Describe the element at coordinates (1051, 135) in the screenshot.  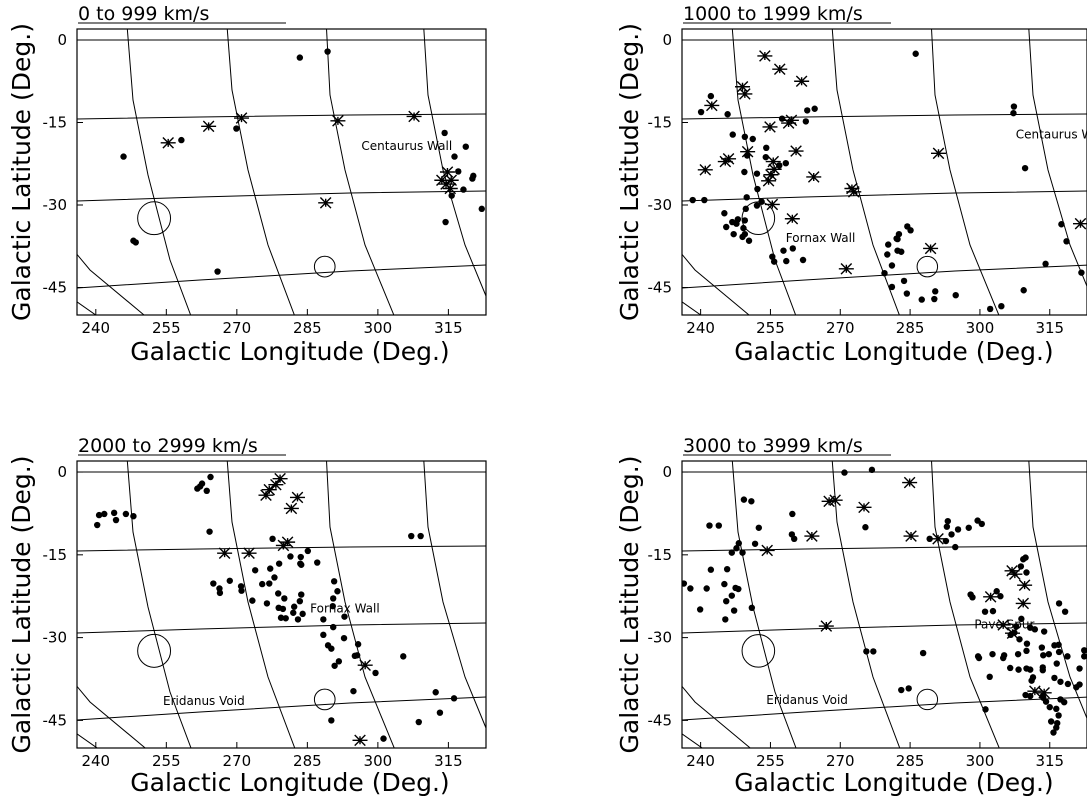
I see `region-annotation: Centaurus Wall` at that location.